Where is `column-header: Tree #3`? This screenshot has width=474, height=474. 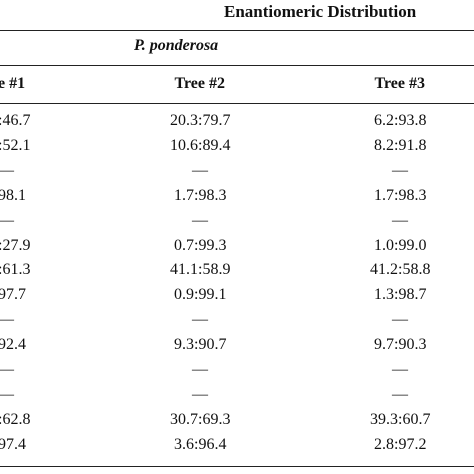
column-header: Tree #3 is located at coordinates (400, 83).